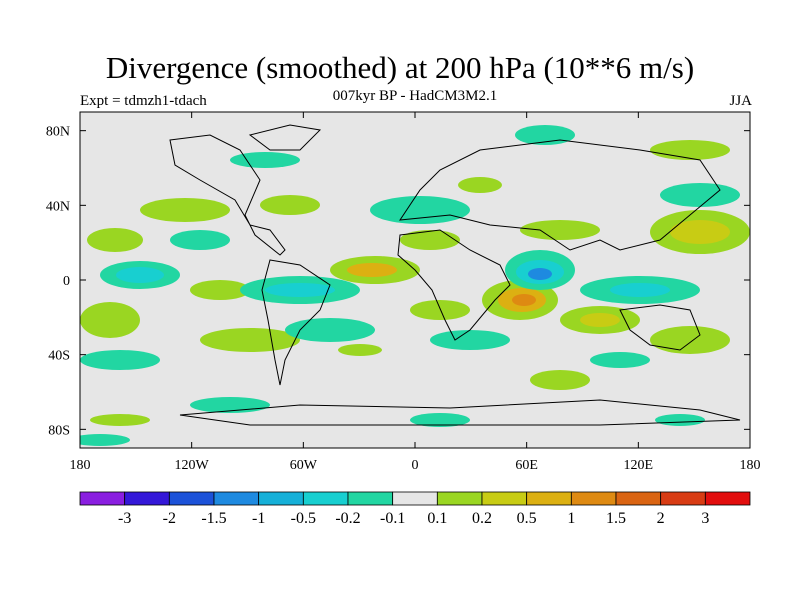 Image resolution: width=800 pixels, height=600 pixels. Describe the element at coordinates (415, 509) in the screenshot. I see `colorbar: -3 -2 -1.5 -1 -0.5 -0.2 -0.1 0.1 0.2 0.5 1 1.5 2 3` at that location.